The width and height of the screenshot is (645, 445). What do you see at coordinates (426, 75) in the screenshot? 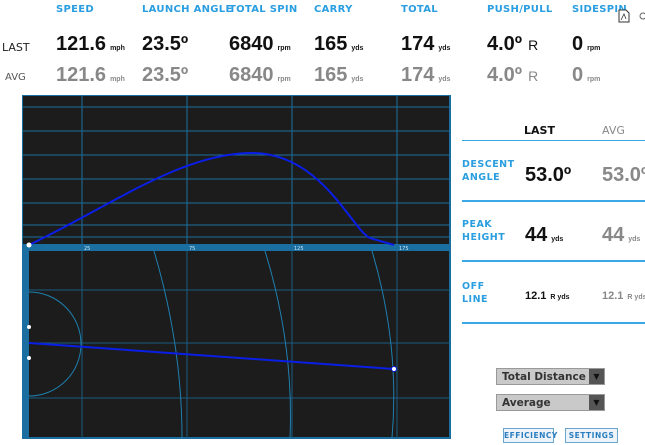
I see `avg-total-value: 174 yds` at bounding box center [426, 75].